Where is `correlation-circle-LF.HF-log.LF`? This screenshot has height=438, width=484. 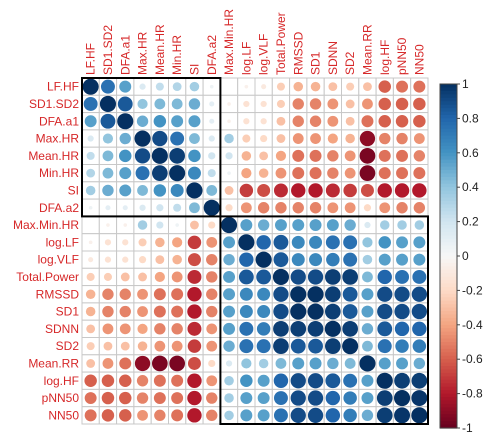
correlation-circle-LF.HF-log.LF is located at coordinates (246, 86).